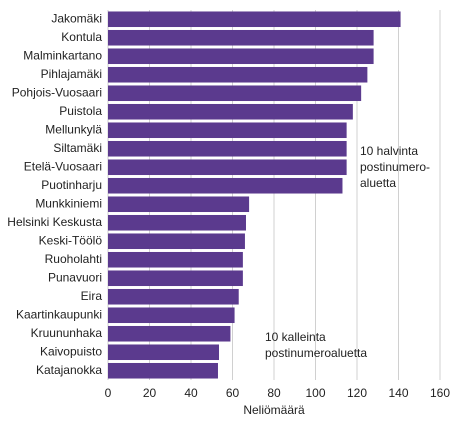 The width and height of the screenshot is (475, 425). Describe the element at coordinates (295, 337) in the screenshot. I see `annotation: 10 kalleinta` at that location.